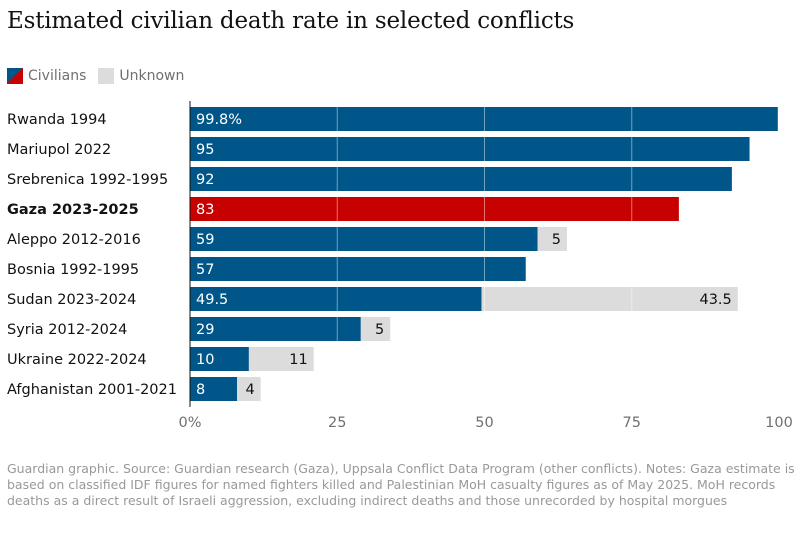 The height and width of the screenshot is (544, 808). Describe the element at coordinates (298, 360) in the screenshot. I see `bar-value-unknown: 11` at that location.